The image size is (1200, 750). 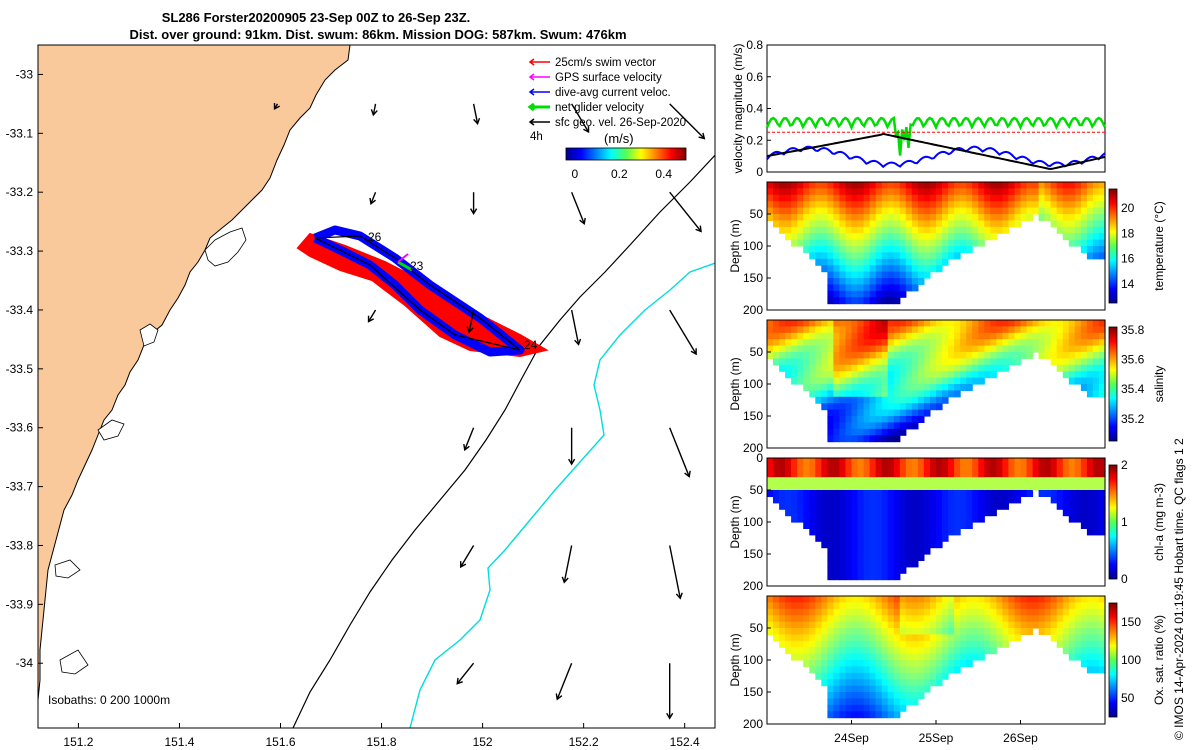 I want to click on depth-ylabel: Depth (m), so click(x=735, y=521).